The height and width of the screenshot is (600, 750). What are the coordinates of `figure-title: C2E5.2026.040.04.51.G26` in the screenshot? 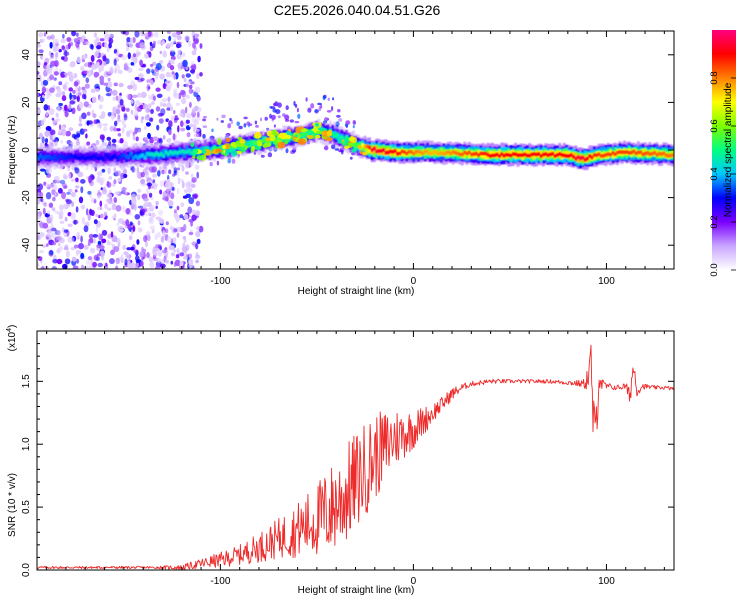 It's located at (357, 10).